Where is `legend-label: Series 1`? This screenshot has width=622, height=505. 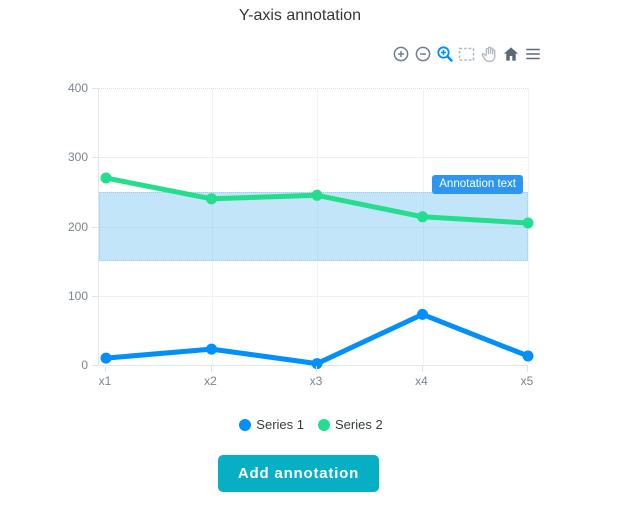
legend-label: Series 1 is located at coordinates (280, 424).